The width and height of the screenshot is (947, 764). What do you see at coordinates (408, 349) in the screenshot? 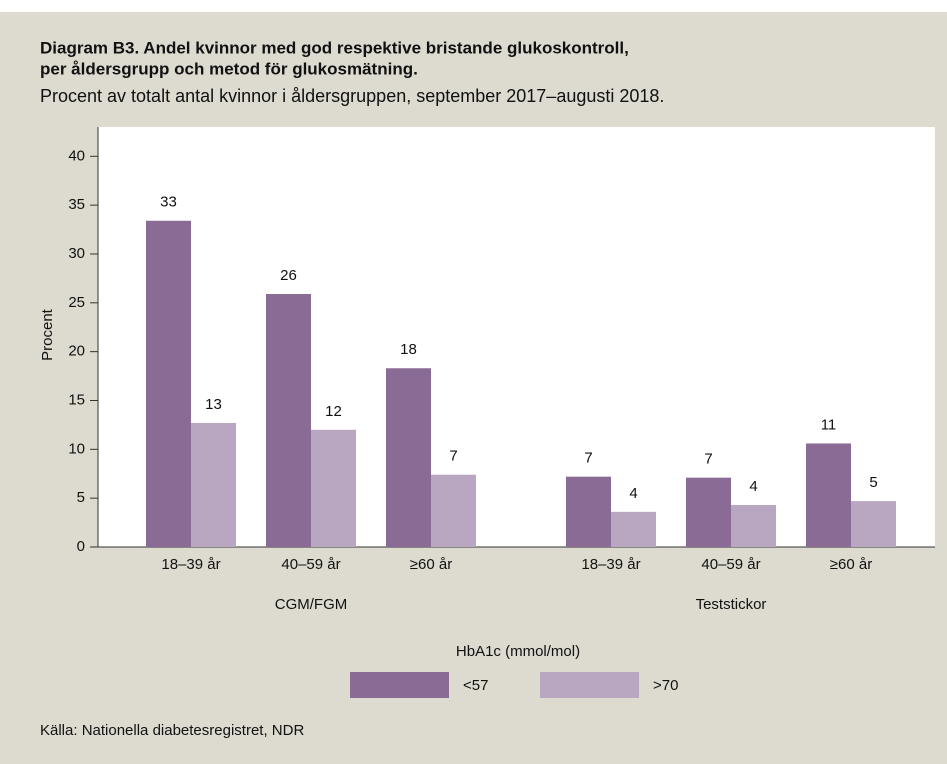
I see `data-label: 18` at bounding box center [408, 349].